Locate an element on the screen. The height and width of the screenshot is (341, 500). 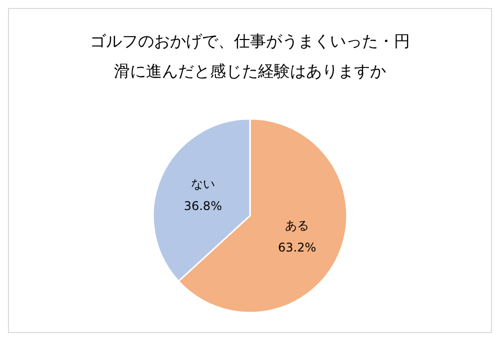
chart-title: ゴルフのおかげで、仕事がうまくいった・円滑に進んだと感じた経験はありますか is located at coordinates (250, 56).